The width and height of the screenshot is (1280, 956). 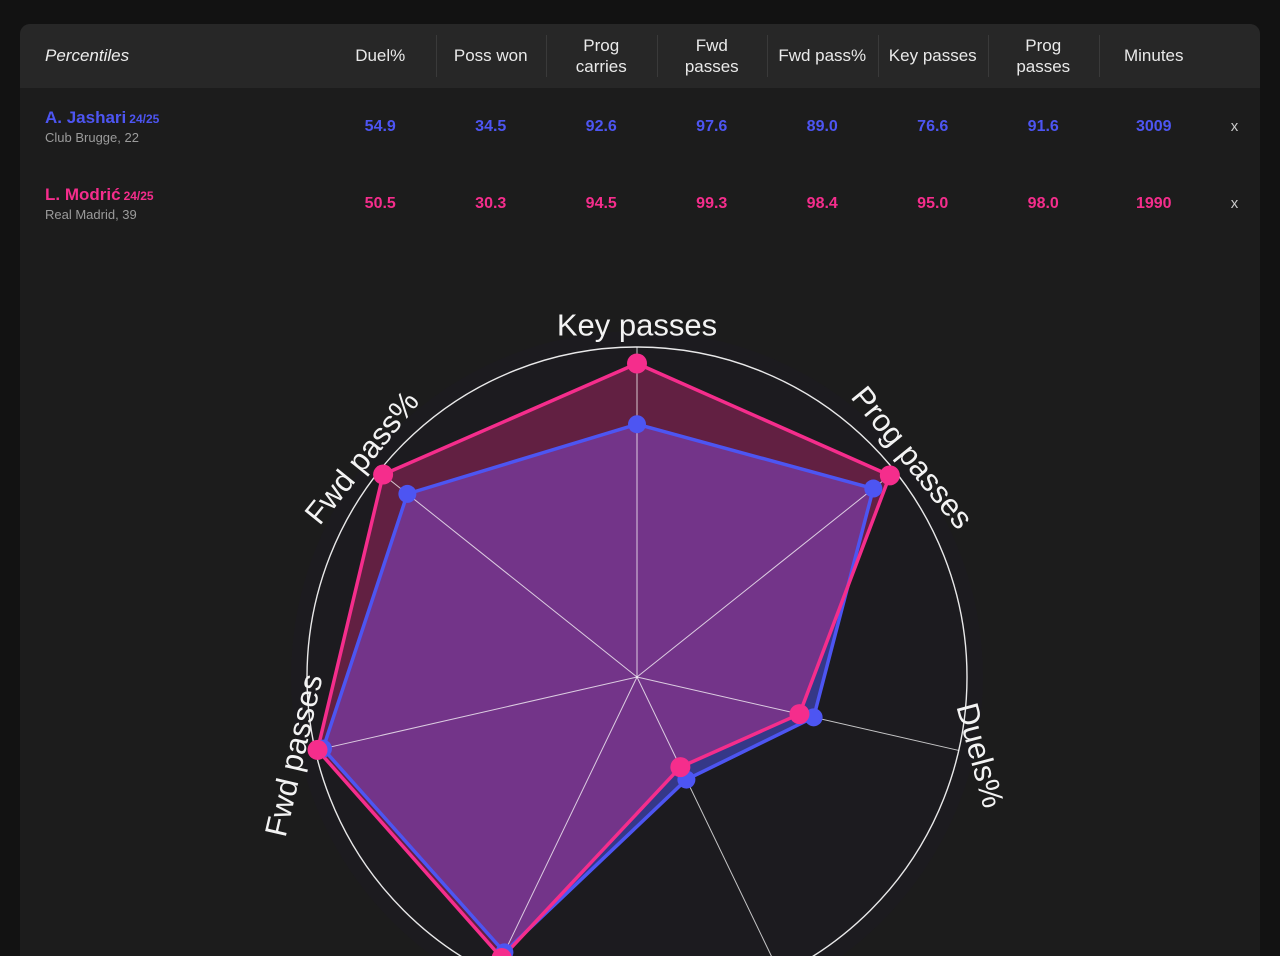 I want to click on column-header: Duel%, so click(x=380, y=56).